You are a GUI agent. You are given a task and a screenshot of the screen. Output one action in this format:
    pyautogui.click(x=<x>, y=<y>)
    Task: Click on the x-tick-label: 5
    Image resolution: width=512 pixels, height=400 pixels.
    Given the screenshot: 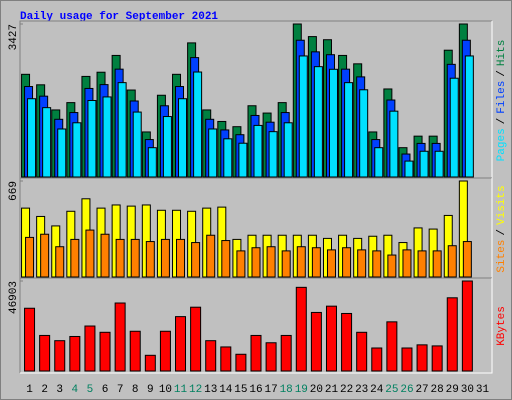 What is the action you would take?
    pyautogui.click(x=90, y=390)
    